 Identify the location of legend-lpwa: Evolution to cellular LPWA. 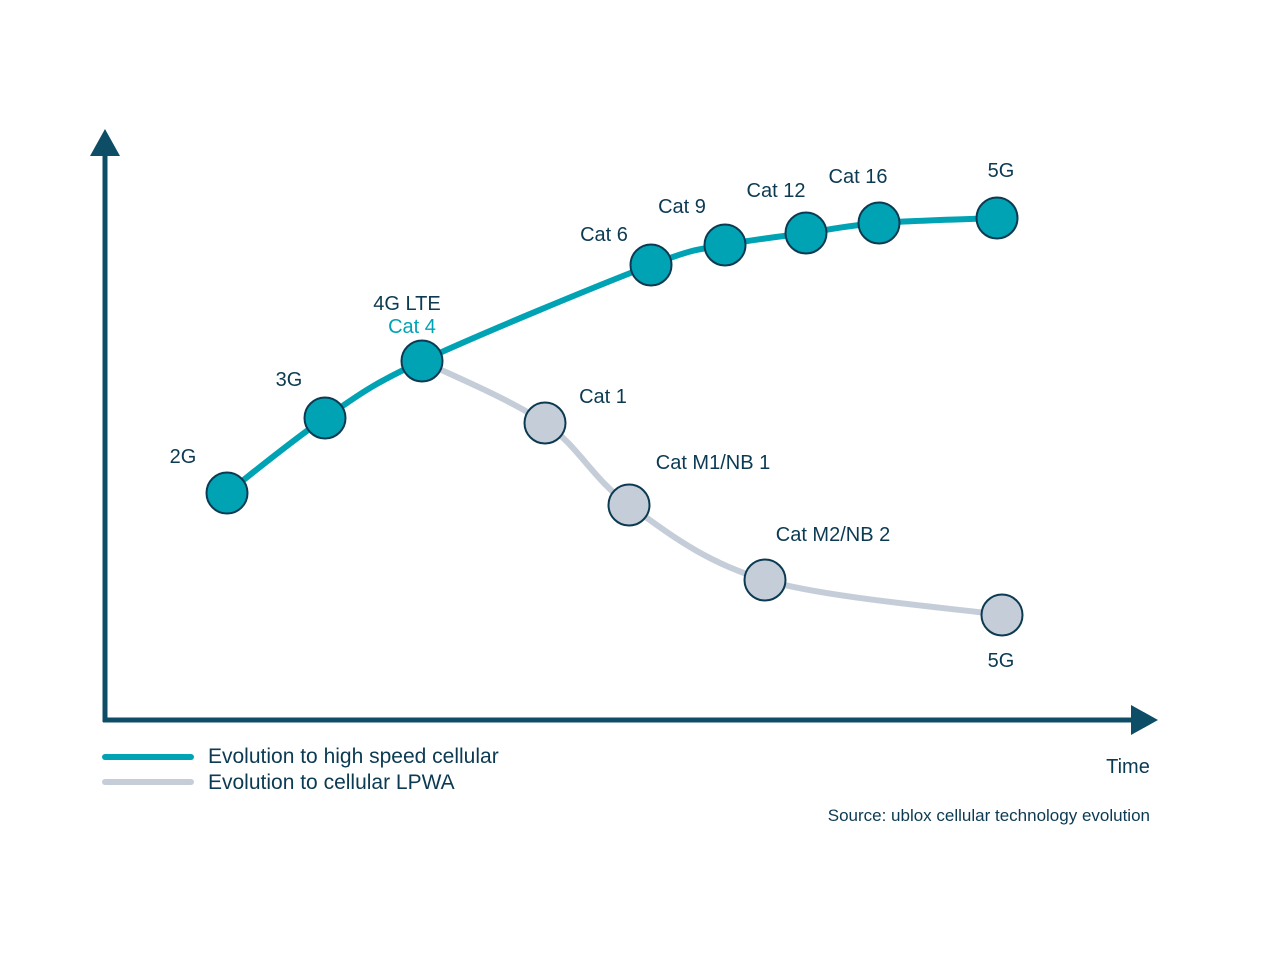
(331, 782).